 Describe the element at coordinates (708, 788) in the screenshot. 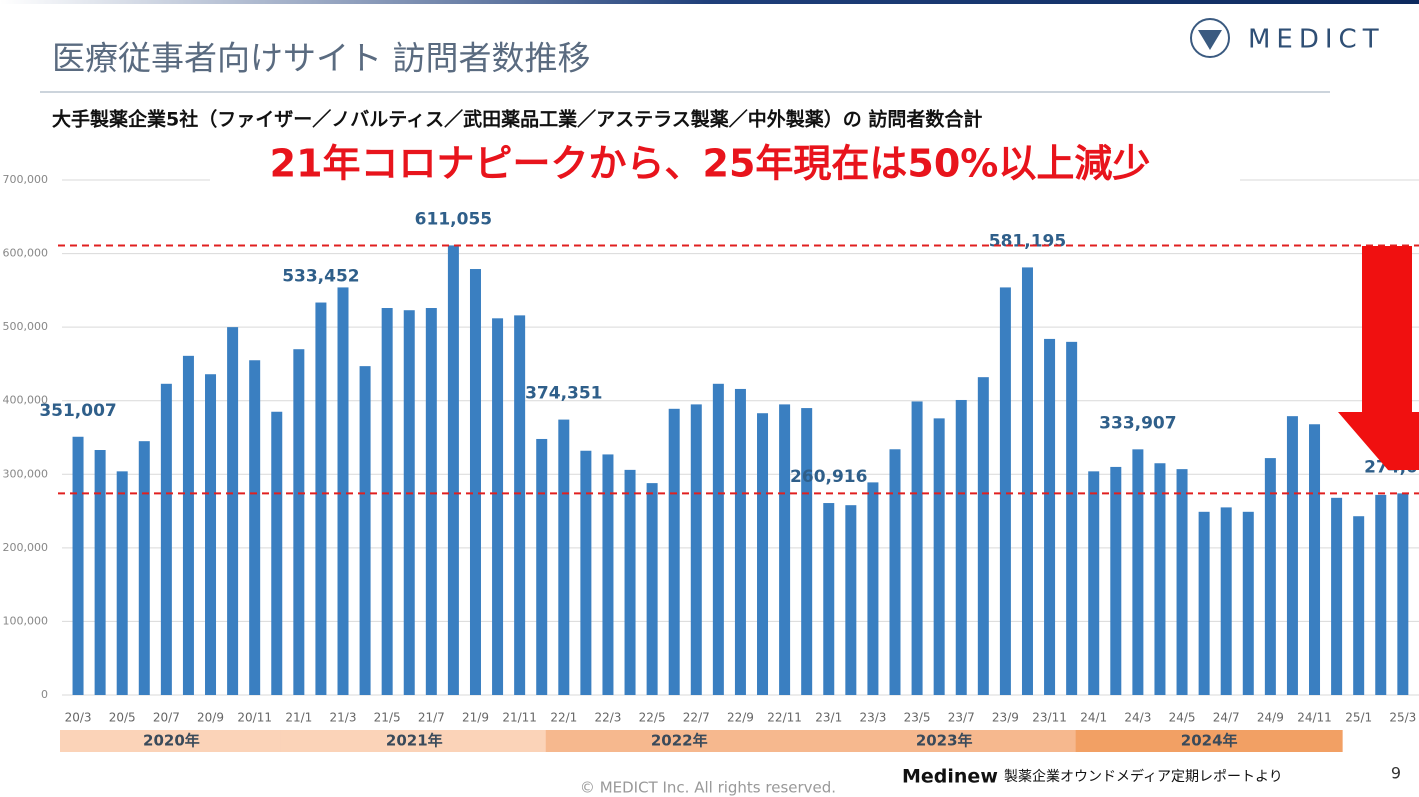

I see `copyright: © MEDICT Inc. All rights reserved.` at that location.